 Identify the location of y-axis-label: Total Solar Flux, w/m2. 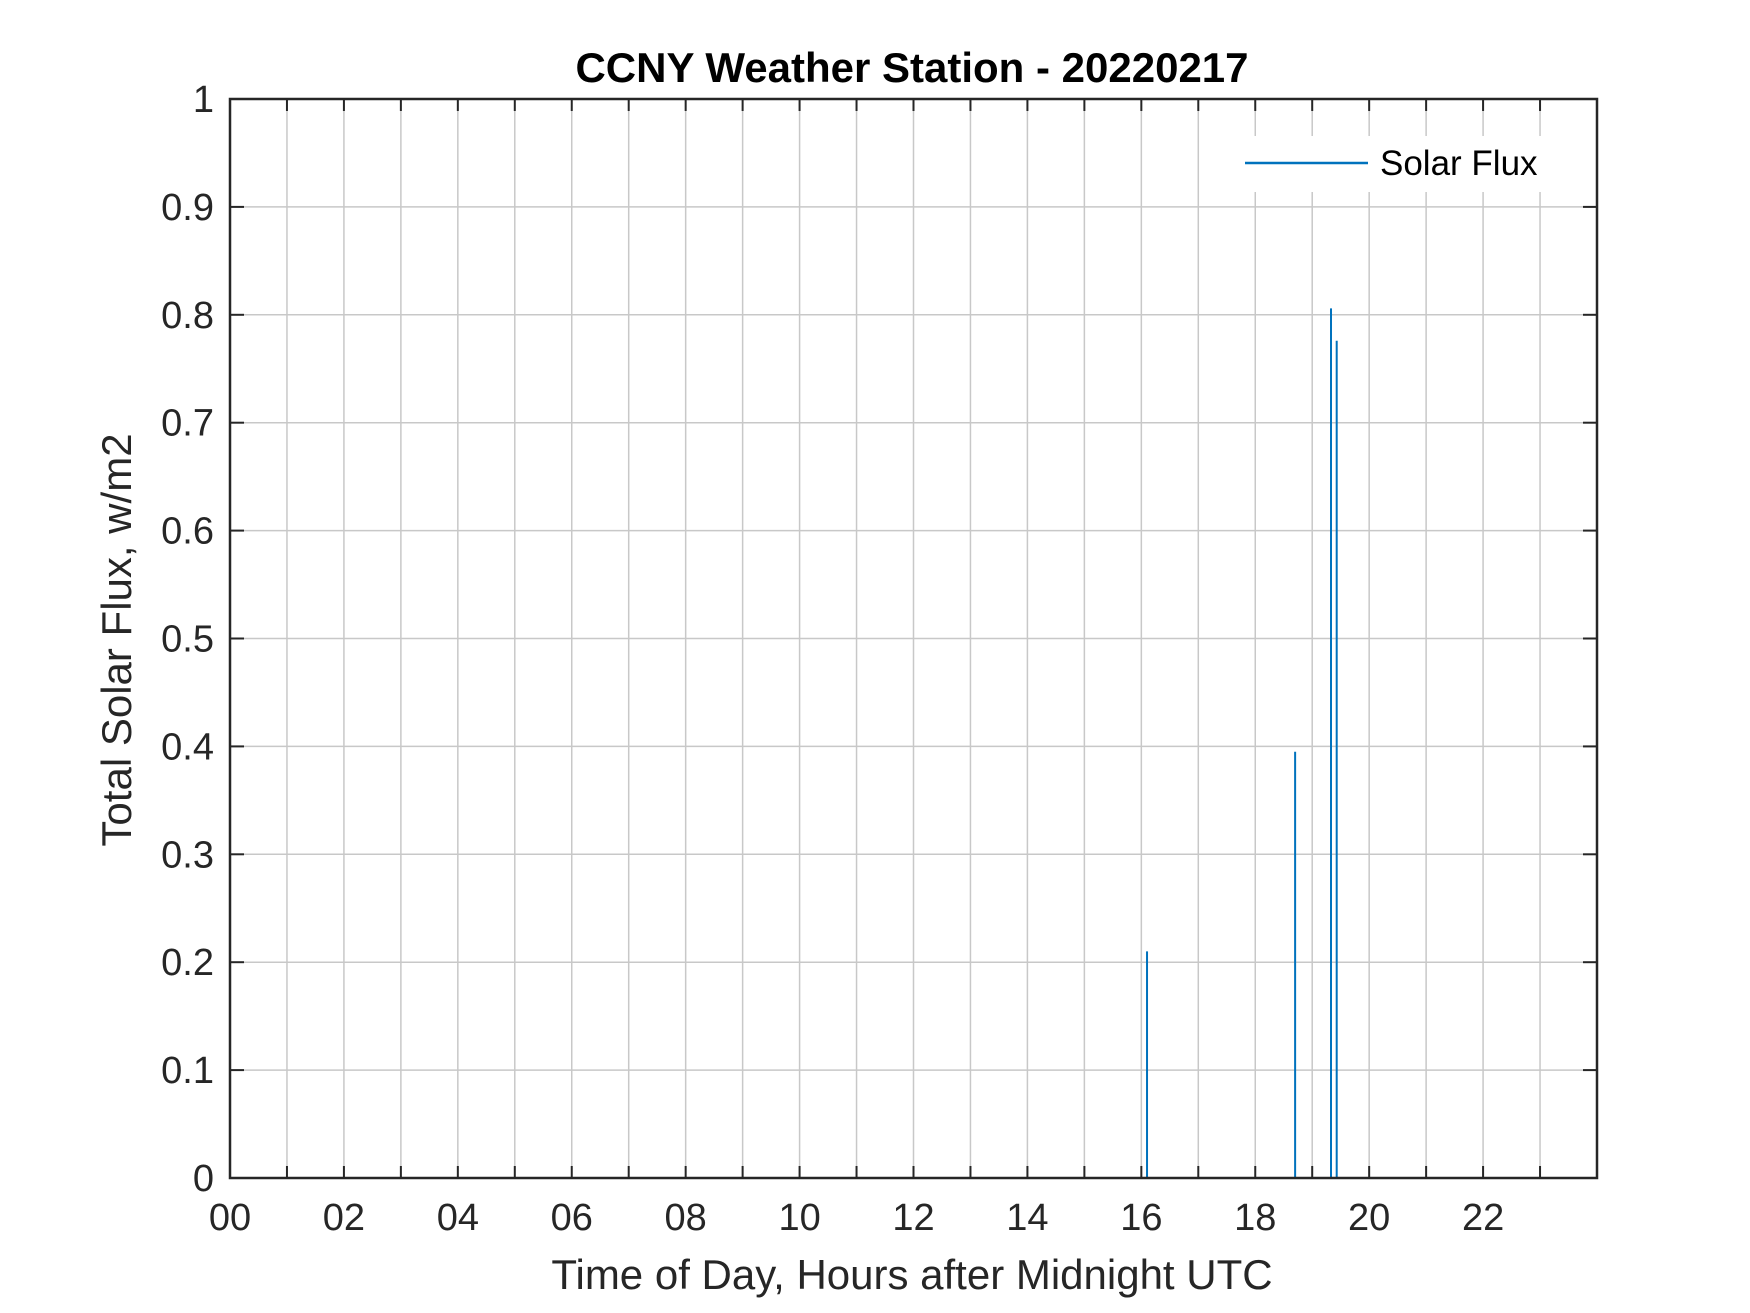
(116, 639).